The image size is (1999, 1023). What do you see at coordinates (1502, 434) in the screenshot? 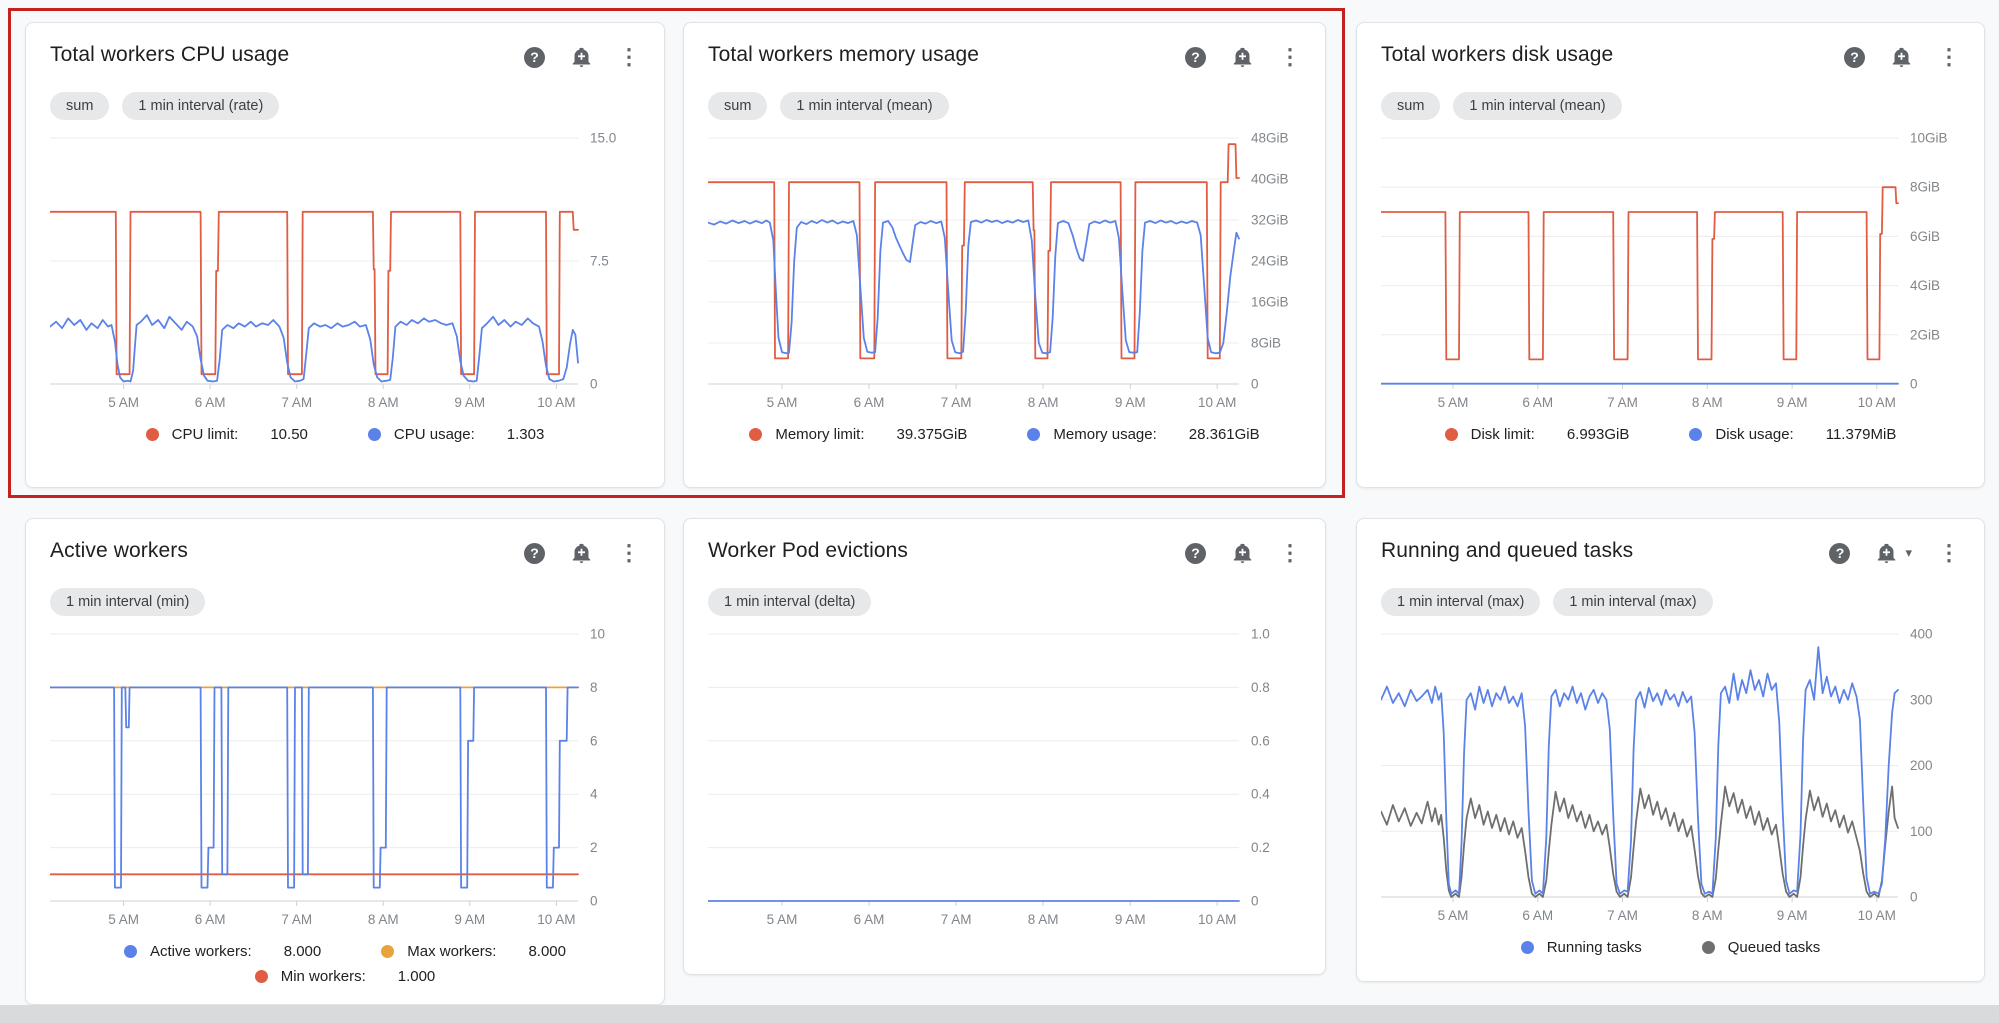
I see `legend-label: Disk limit:` at bounding box center [1502, 434].